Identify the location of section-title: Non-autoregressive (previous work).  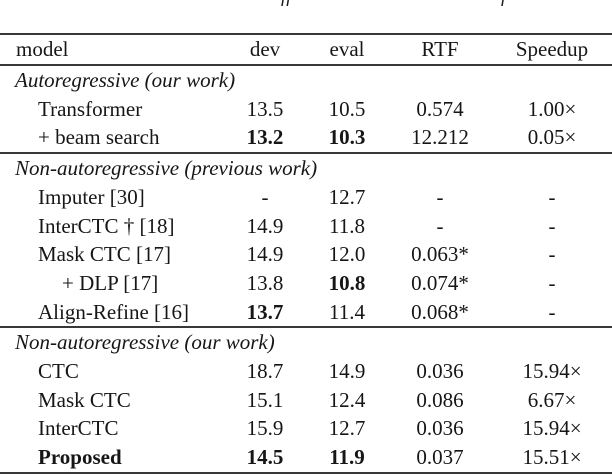
(166, 168).